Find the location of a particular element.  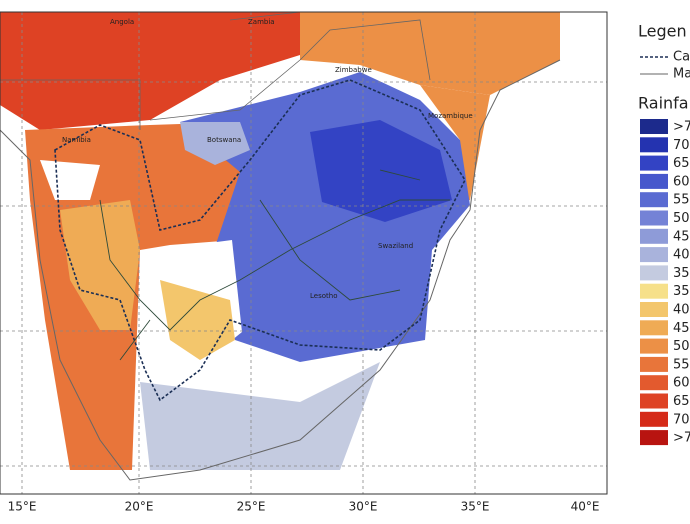

country-label: Mozambique is located at coordinates (450, 116).